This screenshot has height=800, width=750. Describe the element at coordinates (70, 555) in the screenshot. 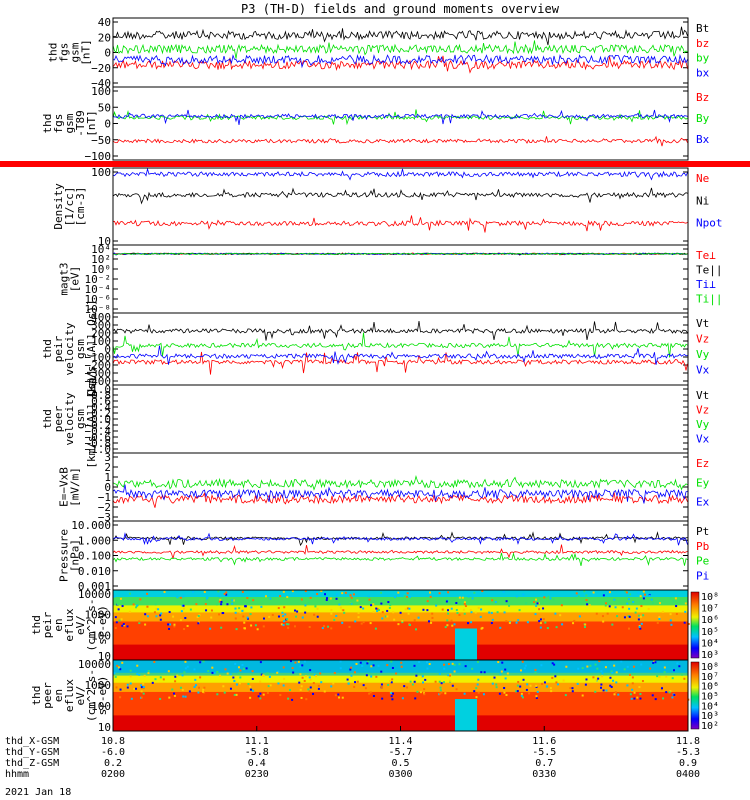

I see `ylabel: Pressure[nPa]` at that location.